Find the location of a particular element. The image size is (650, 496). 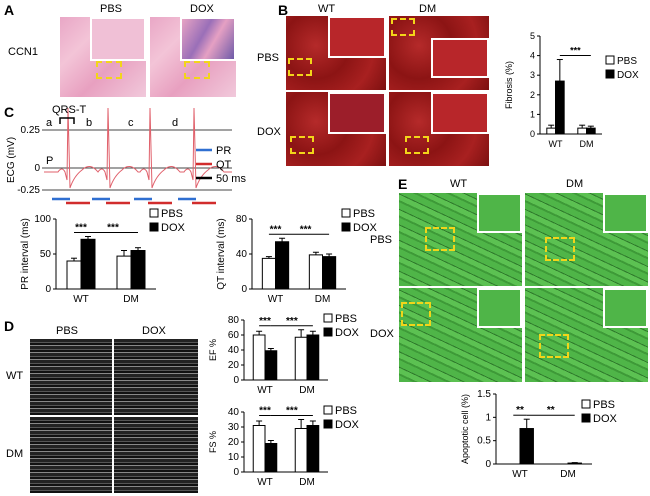

ef-chart: 0 20 40 60 80 EF % WT DM *** *** PBS DOX is located at coordinates (284, 354).